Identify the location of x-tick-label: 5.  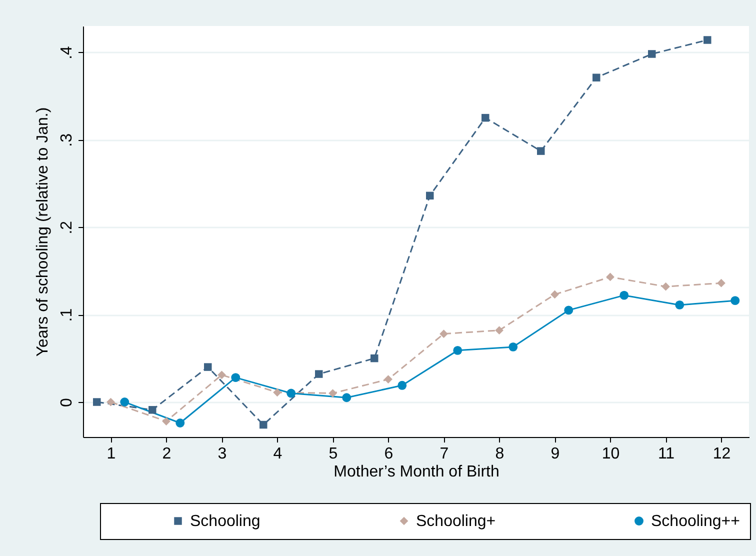
(333, 454).